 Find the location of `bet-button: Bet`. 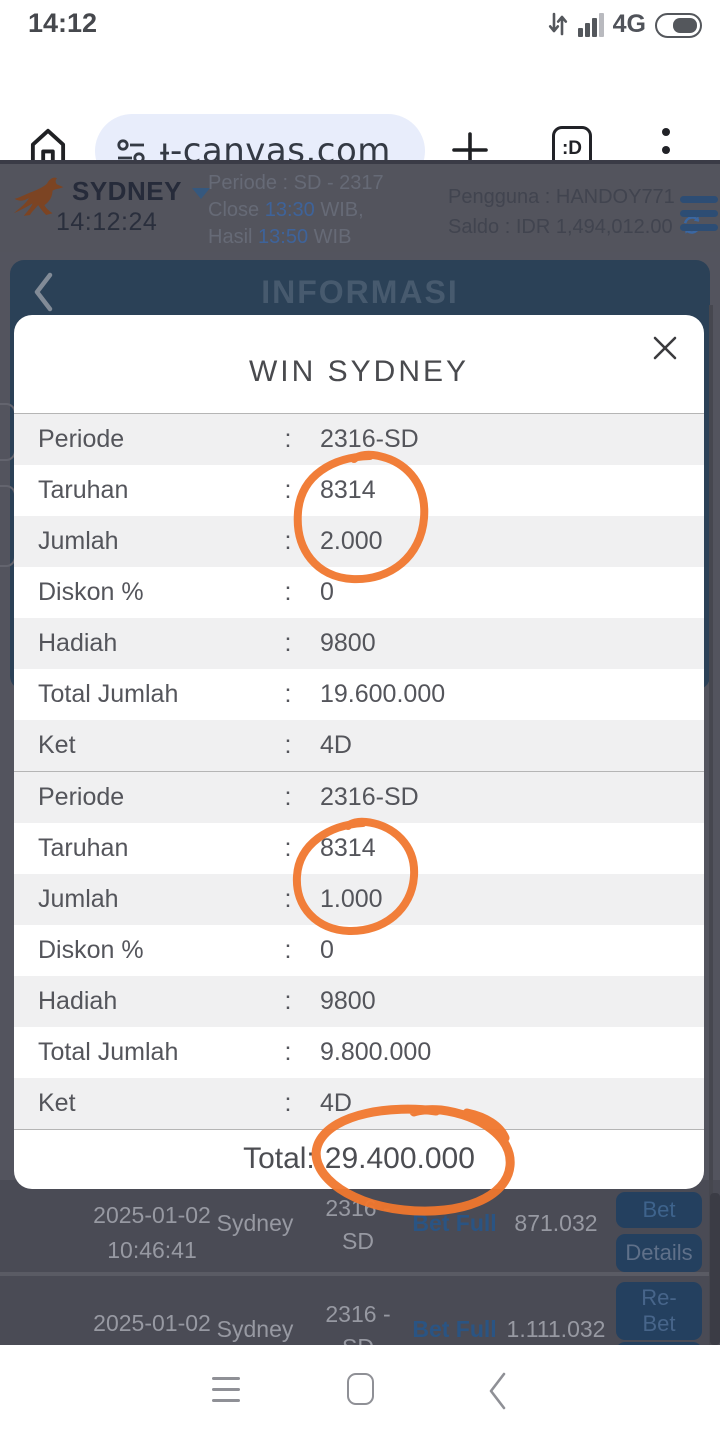

bet-button: Bet is located at coordinates (659, 1210).